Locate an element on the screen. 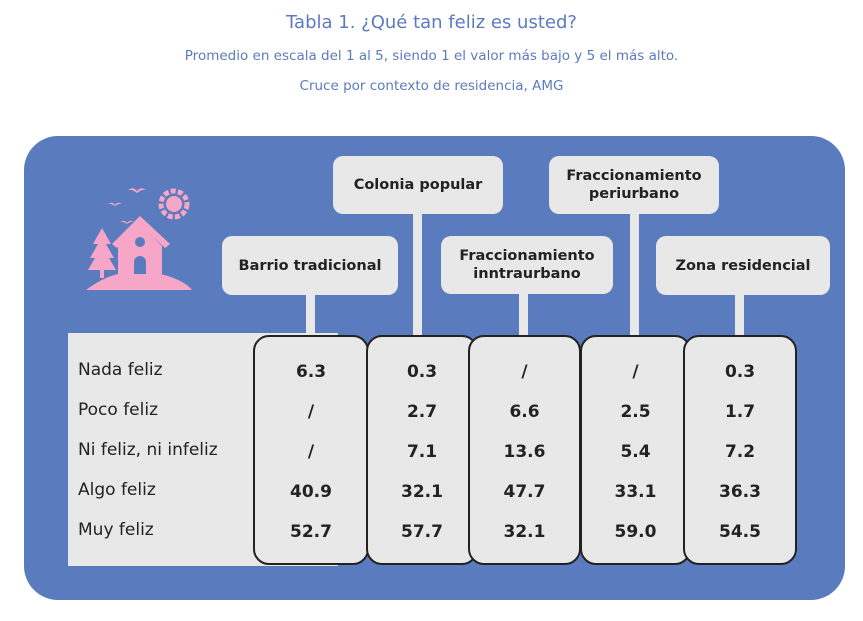 Image resolution: width=863 pixels, height=621 pixels. cell-value: 1.7 is located at coordinates (740, 412).